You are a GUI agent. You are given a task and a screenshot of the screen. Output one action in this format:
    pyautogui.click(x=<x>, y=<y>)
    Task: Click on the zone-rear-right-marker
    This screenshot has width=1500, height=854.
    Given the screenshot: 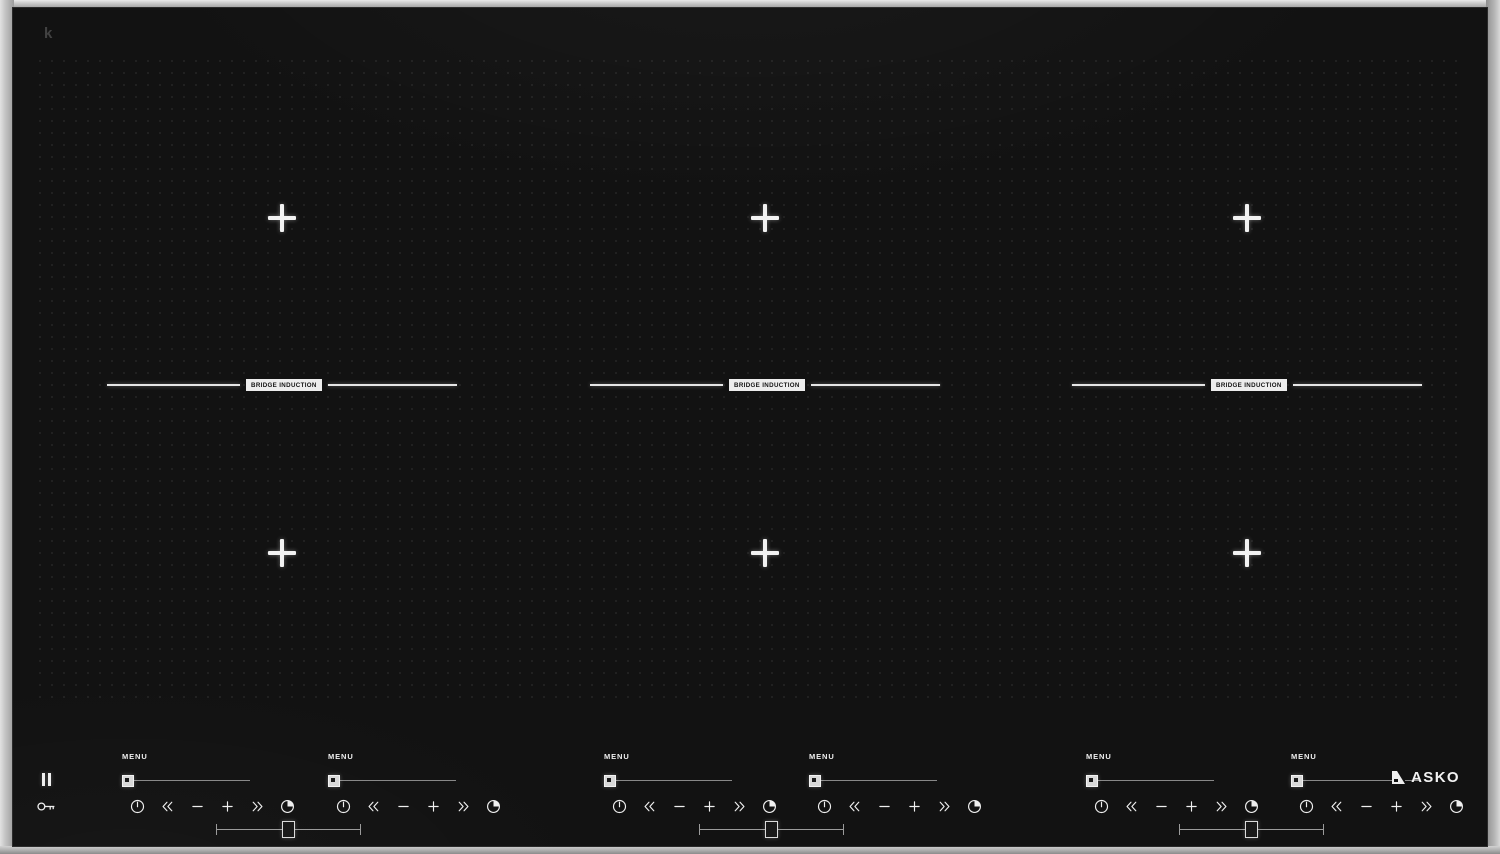 What is the action you would take?
    pyautogui.click(x=1247, y=553)
    